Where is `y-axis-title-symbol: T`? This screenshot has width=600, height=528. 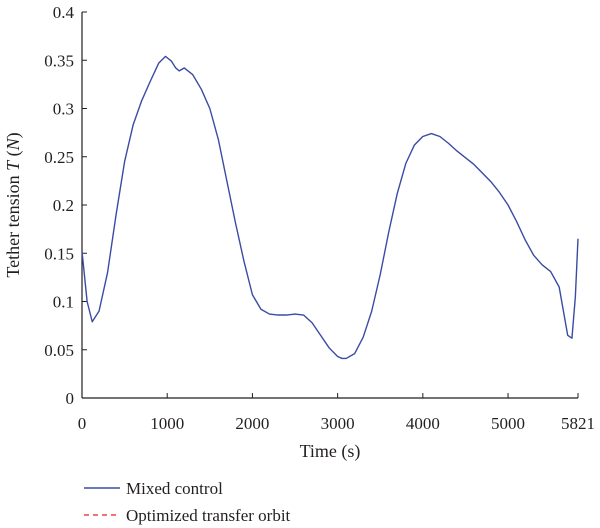 y-axis-title-symbol: T is located at coordinates (13, 165).